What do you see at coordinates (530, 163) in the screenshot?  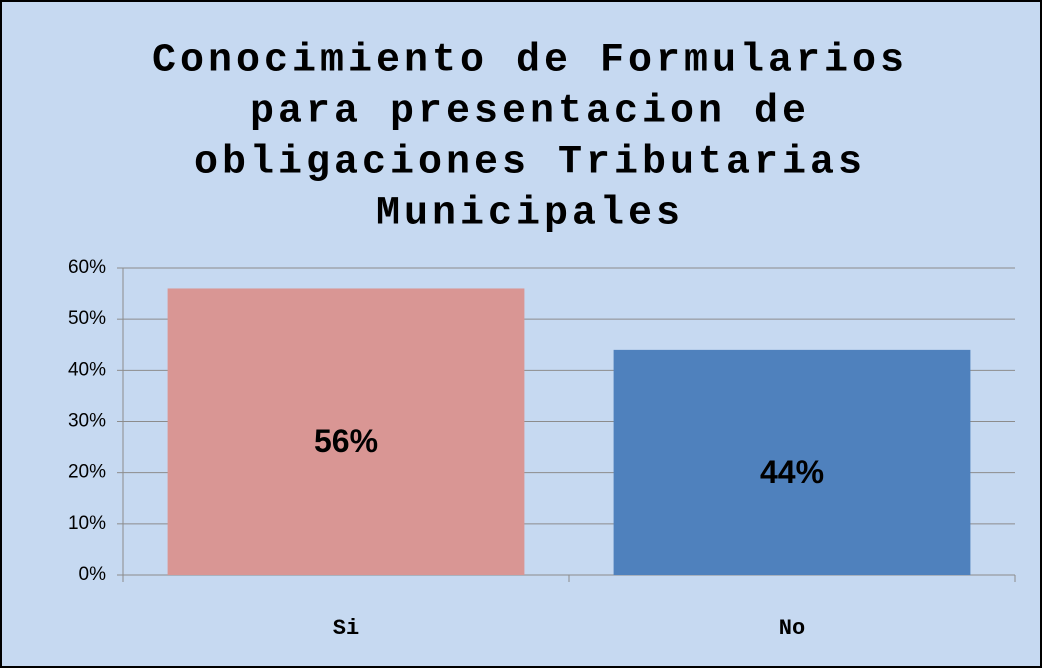 I see `chart-title: obligaciones Tributarias` at bounding box center [530, 163].